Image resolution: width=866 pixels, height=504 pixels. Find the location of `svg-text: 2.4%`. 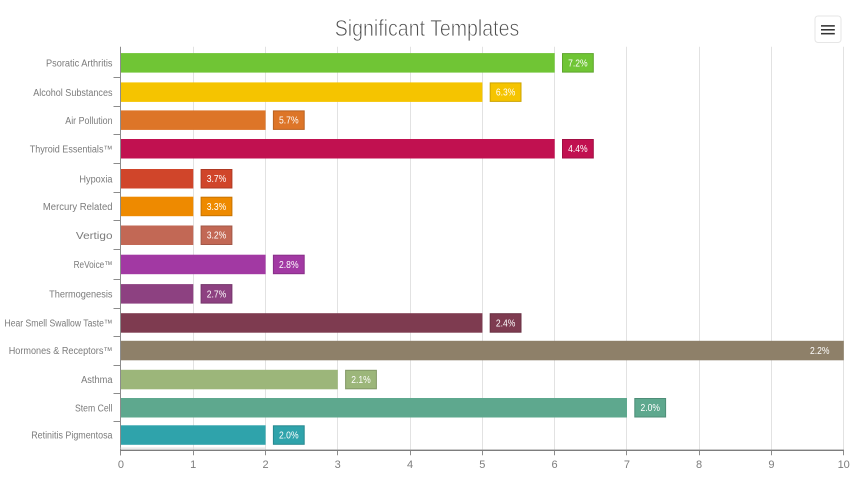

svg-text: 2.4% is located at coordinates (506, 323).